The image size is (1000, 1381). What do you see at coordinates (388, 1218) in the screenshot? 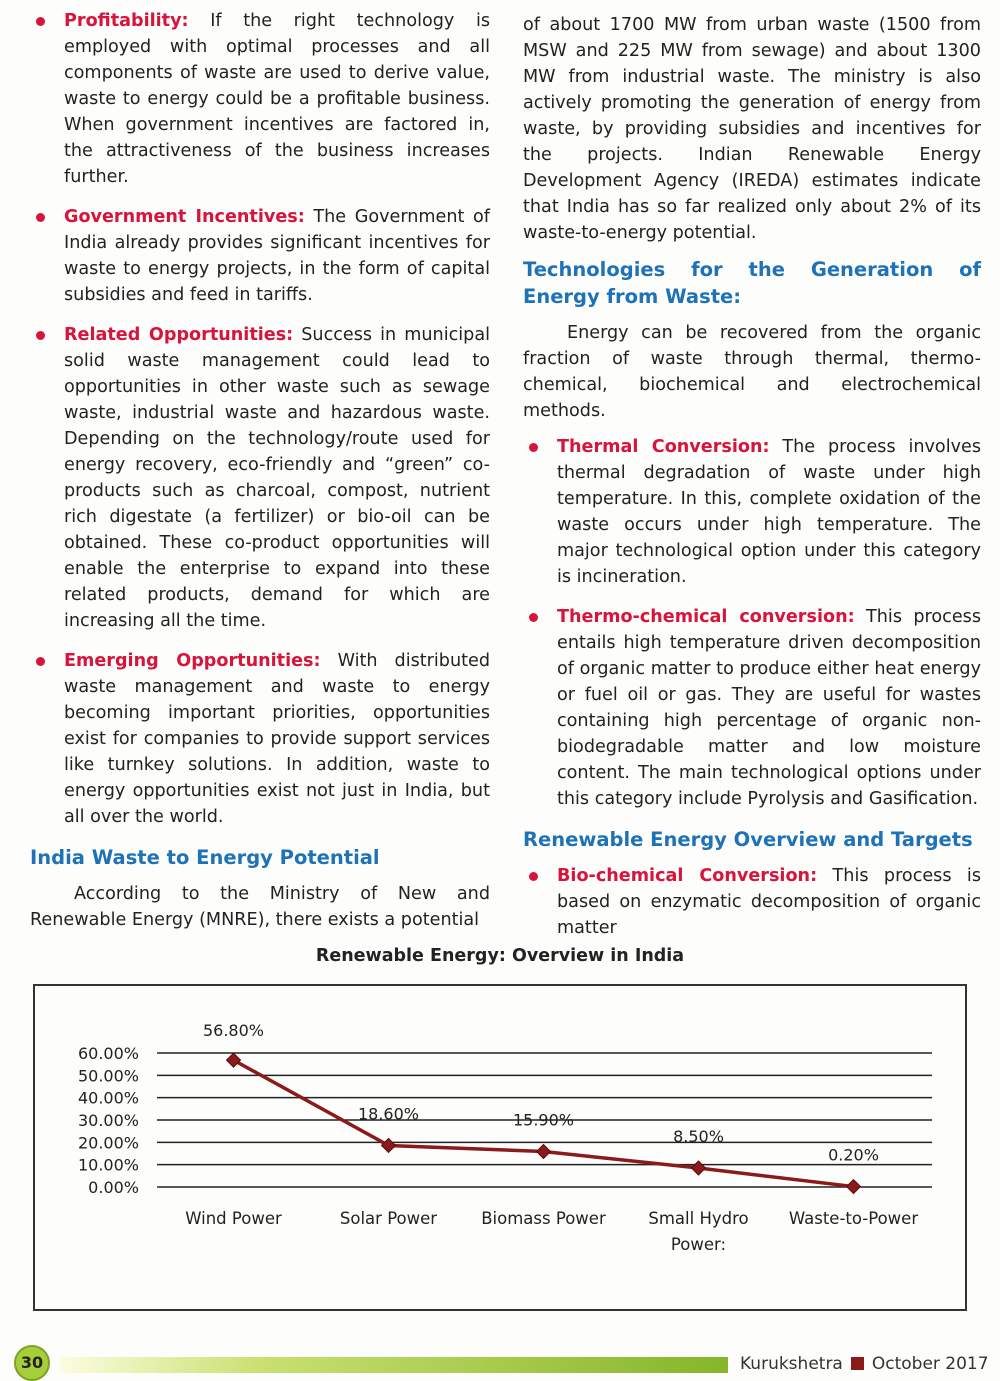
I see `x-tick-label: Solar Power` at bounding box center [388, 1218].